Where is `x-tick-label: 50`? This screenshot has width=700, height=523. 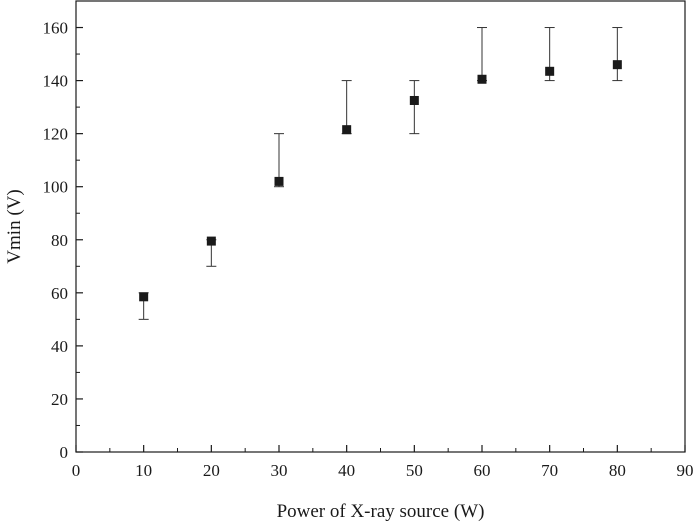
x-tick-label: 50 is located at coordinates (414, 470).